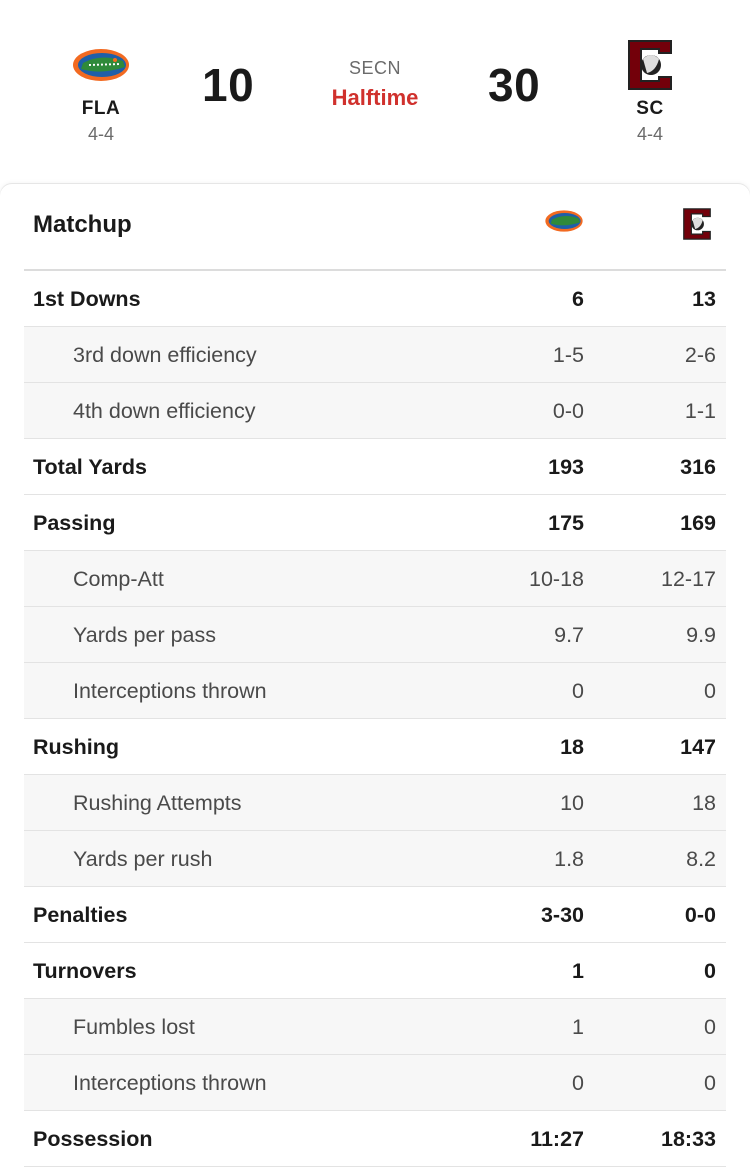  I want to click on stat-away-value: 6, so click(578, 299).